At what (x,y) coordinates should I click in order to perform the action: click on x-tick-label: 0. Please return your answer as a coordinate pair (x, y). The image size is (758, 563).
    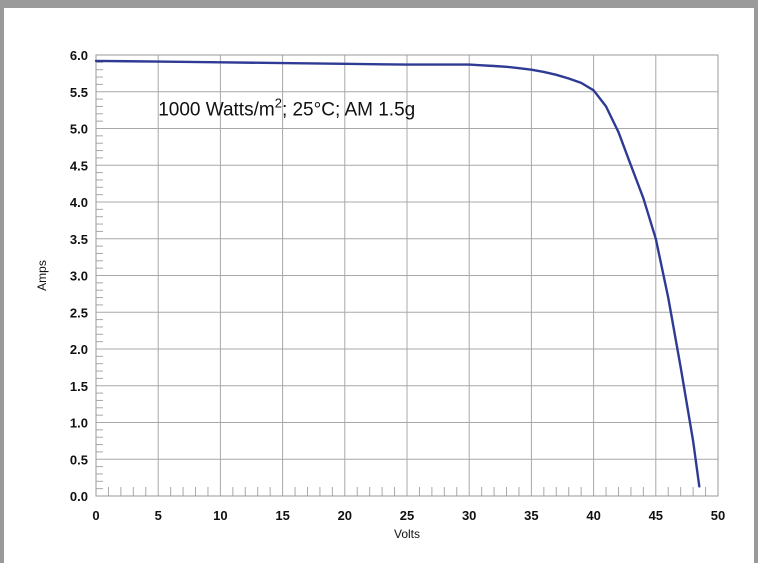
    Looking at the image, I should click on (95, 515).